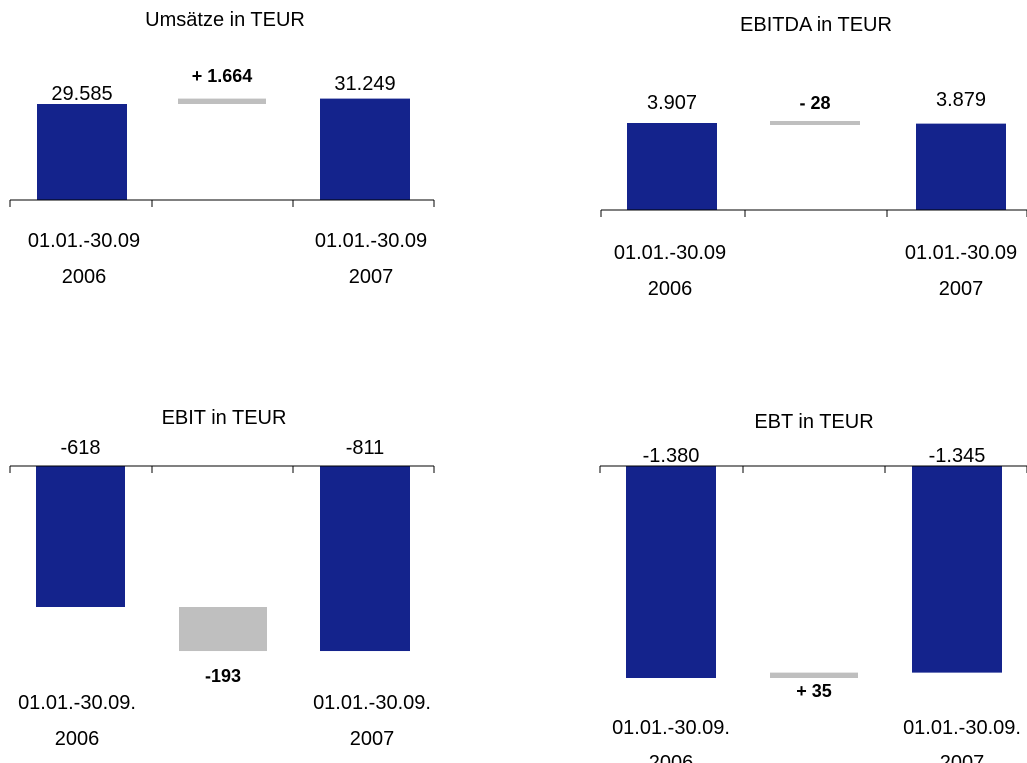 Image resolution: width=1027 pixels, height=763 pixels. What do you see at coordinates (81, 94) in the screenshot?
I see `data-label: 29.585` at bounding box center [81, 94].